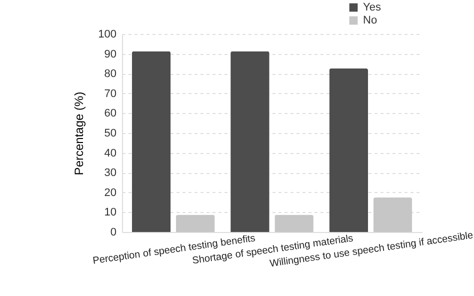 The height and width of the screenshot is (296, 474). I want to click on y-axis-title: Percentage (%), so click(79, 134).